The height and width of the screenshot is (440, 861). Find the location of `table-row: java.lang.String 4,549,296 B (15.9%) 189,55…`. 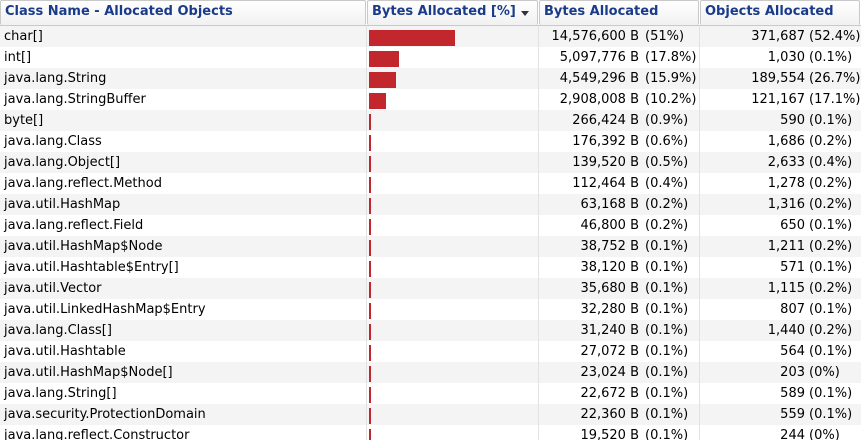

table-row: java.lang.String 4,549,296 B (15.9%) 189,55… is located at coordinates (430, 78).